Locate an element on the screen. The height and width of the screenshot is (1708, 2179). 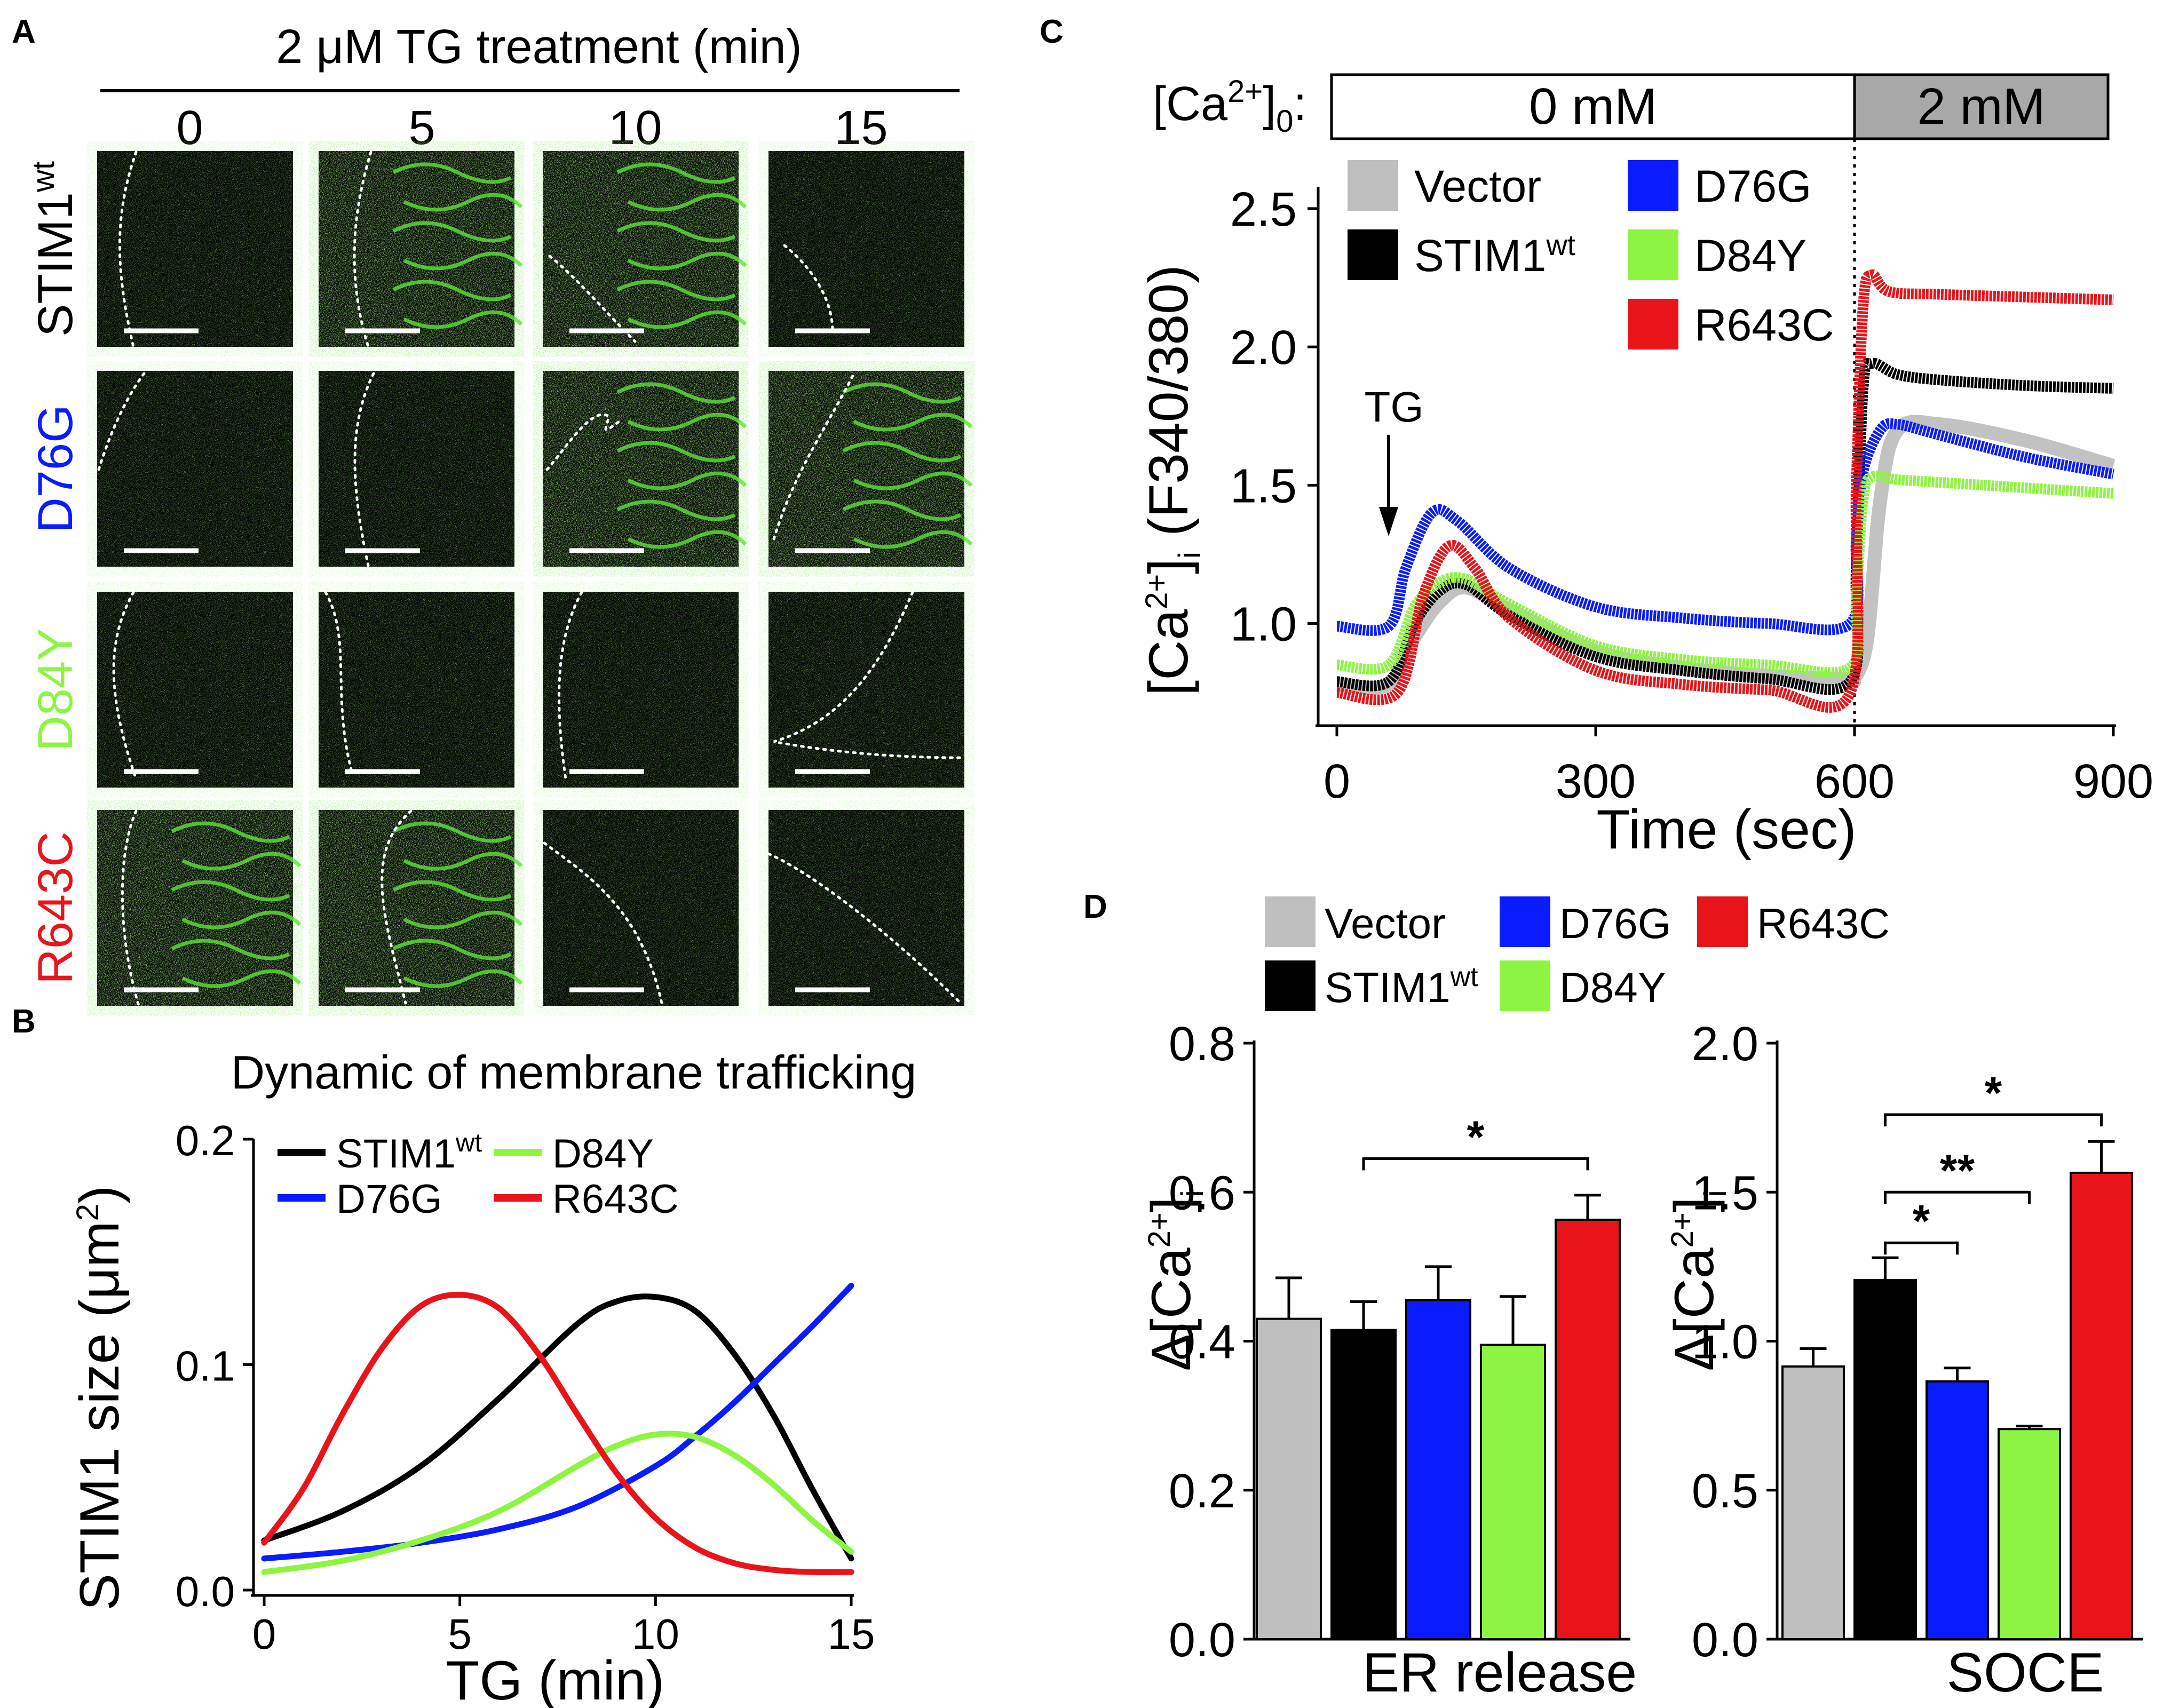
panel-a-image-r4-c3 is located at coordinates (641, 908).